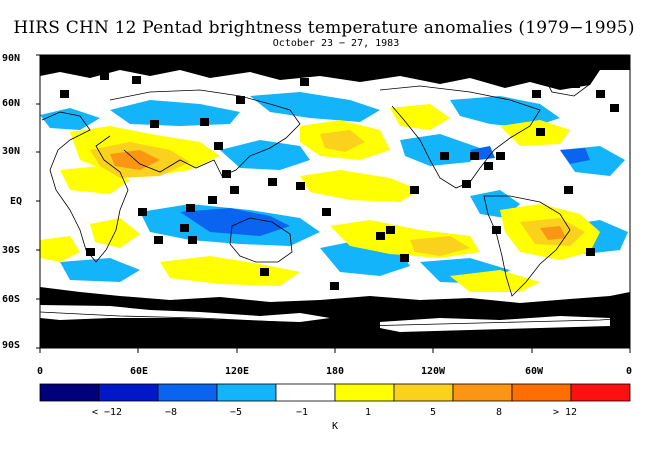 The image size is (648, 468). What do you see at coordinates (107, 412) in the screenshot?
I see `colorbar-label-lt-neg12: < −12` at bounding box center [107, 412].